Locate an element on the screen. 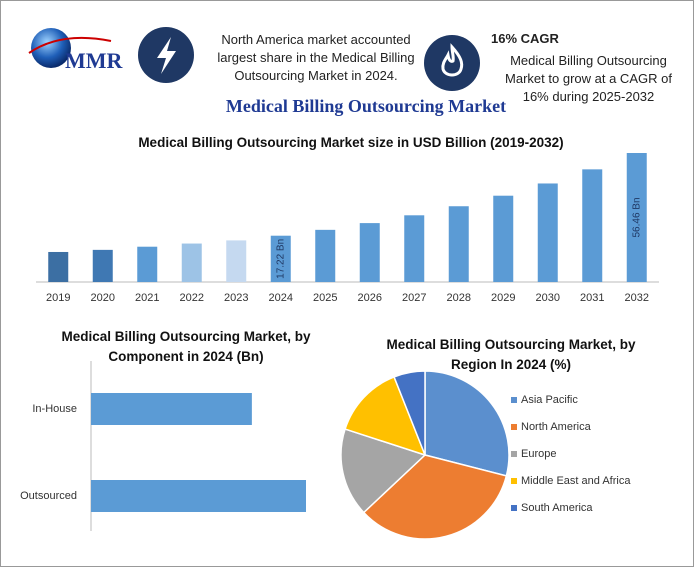 This screenshot has height=567, width=694. legend-label: North America is located at coordinates (556, 427).